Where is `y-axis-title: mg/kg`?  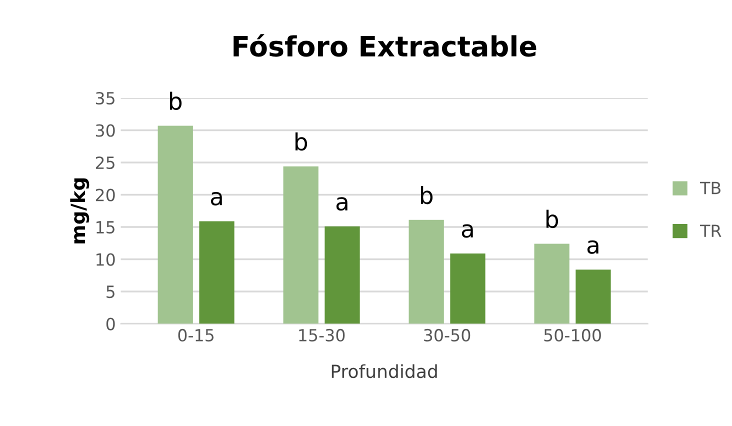 y-axis-title: mg/kg is located at coordinates (80, 211).